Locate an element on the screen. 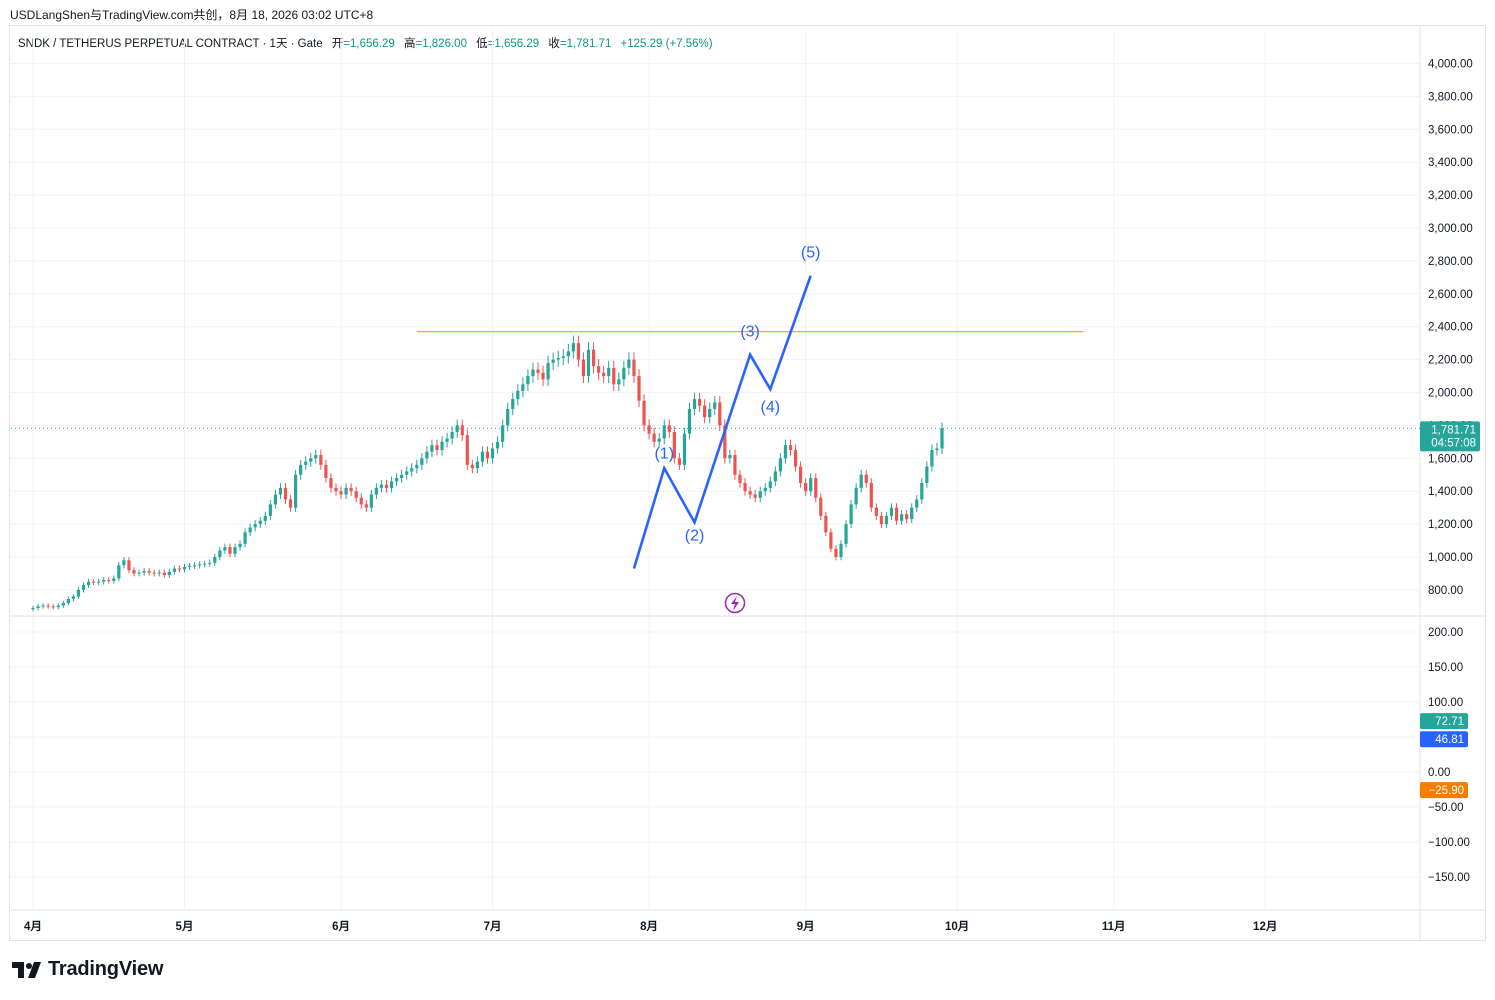 The height and width of the screenshot is (1000, 1495). indicator-badge-value: −25.90 is located at coordinates (1447, 791).